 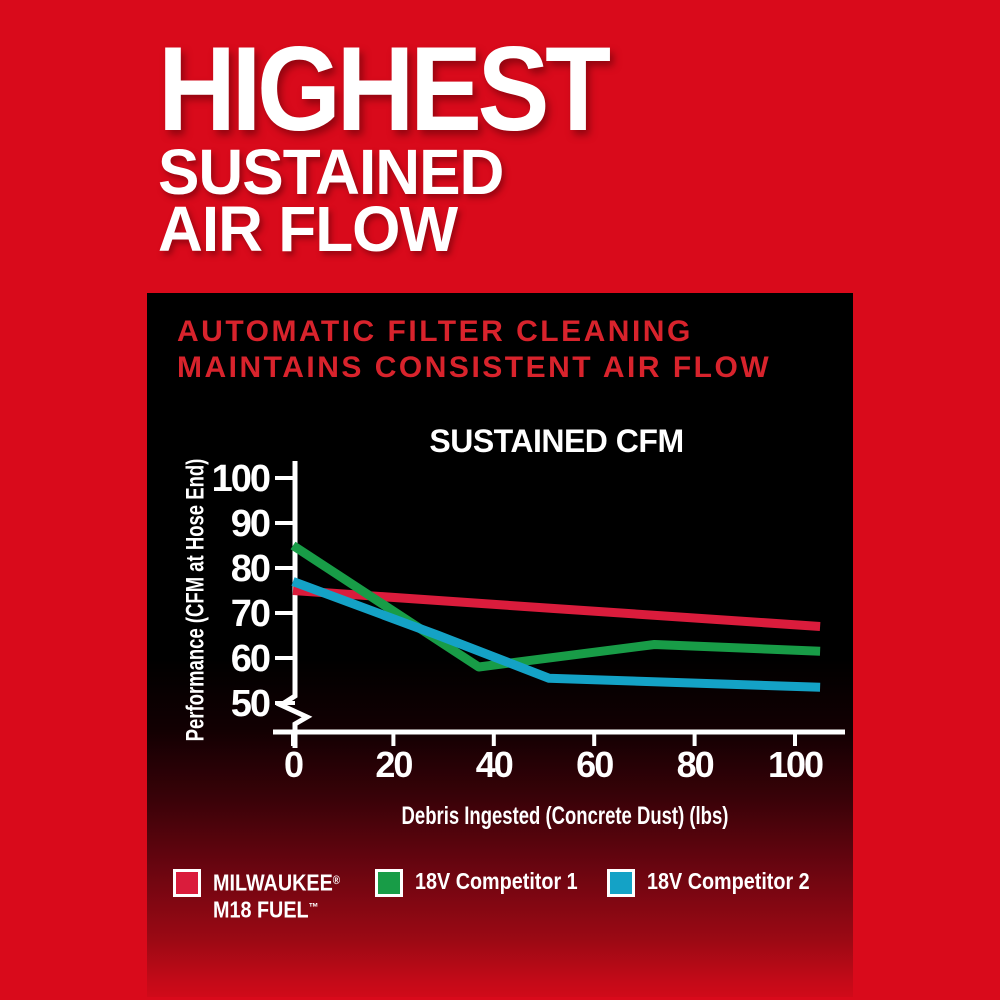 I want to click on x-tick-label: 40, so click(x=494, y=764).